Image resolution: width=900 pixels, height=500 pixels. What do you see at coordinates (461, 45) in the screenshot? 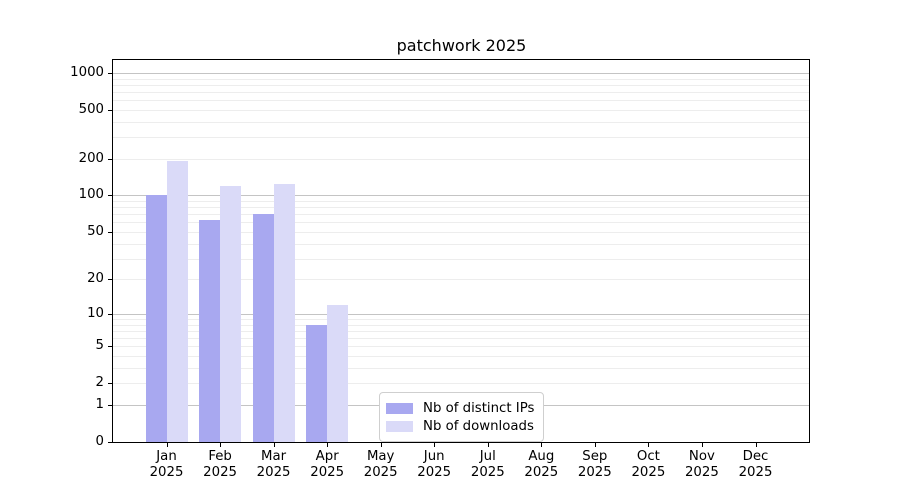
I see `chart-title: patchwork 2025` at bounding box center [461, 45].